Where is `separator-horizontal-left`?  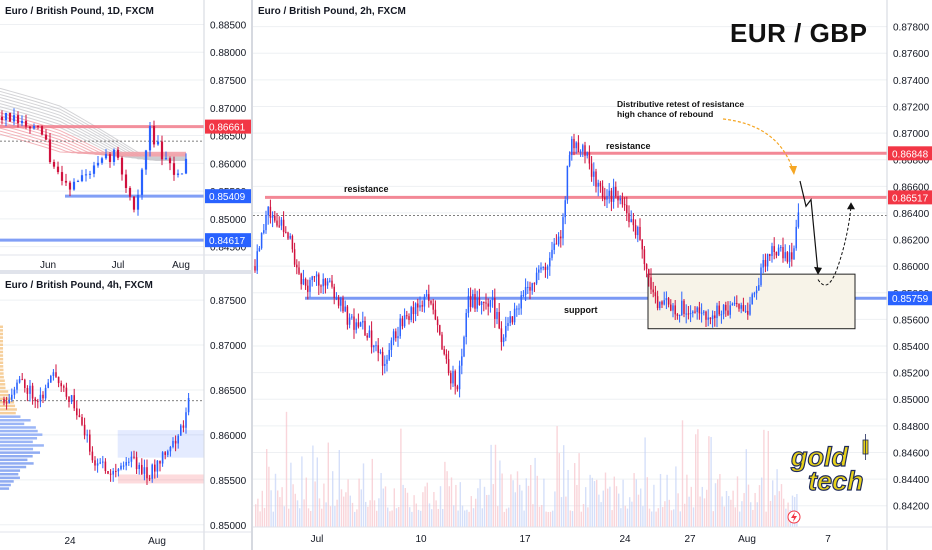 separator-horizontal-left is located at coordinates (125, 272).